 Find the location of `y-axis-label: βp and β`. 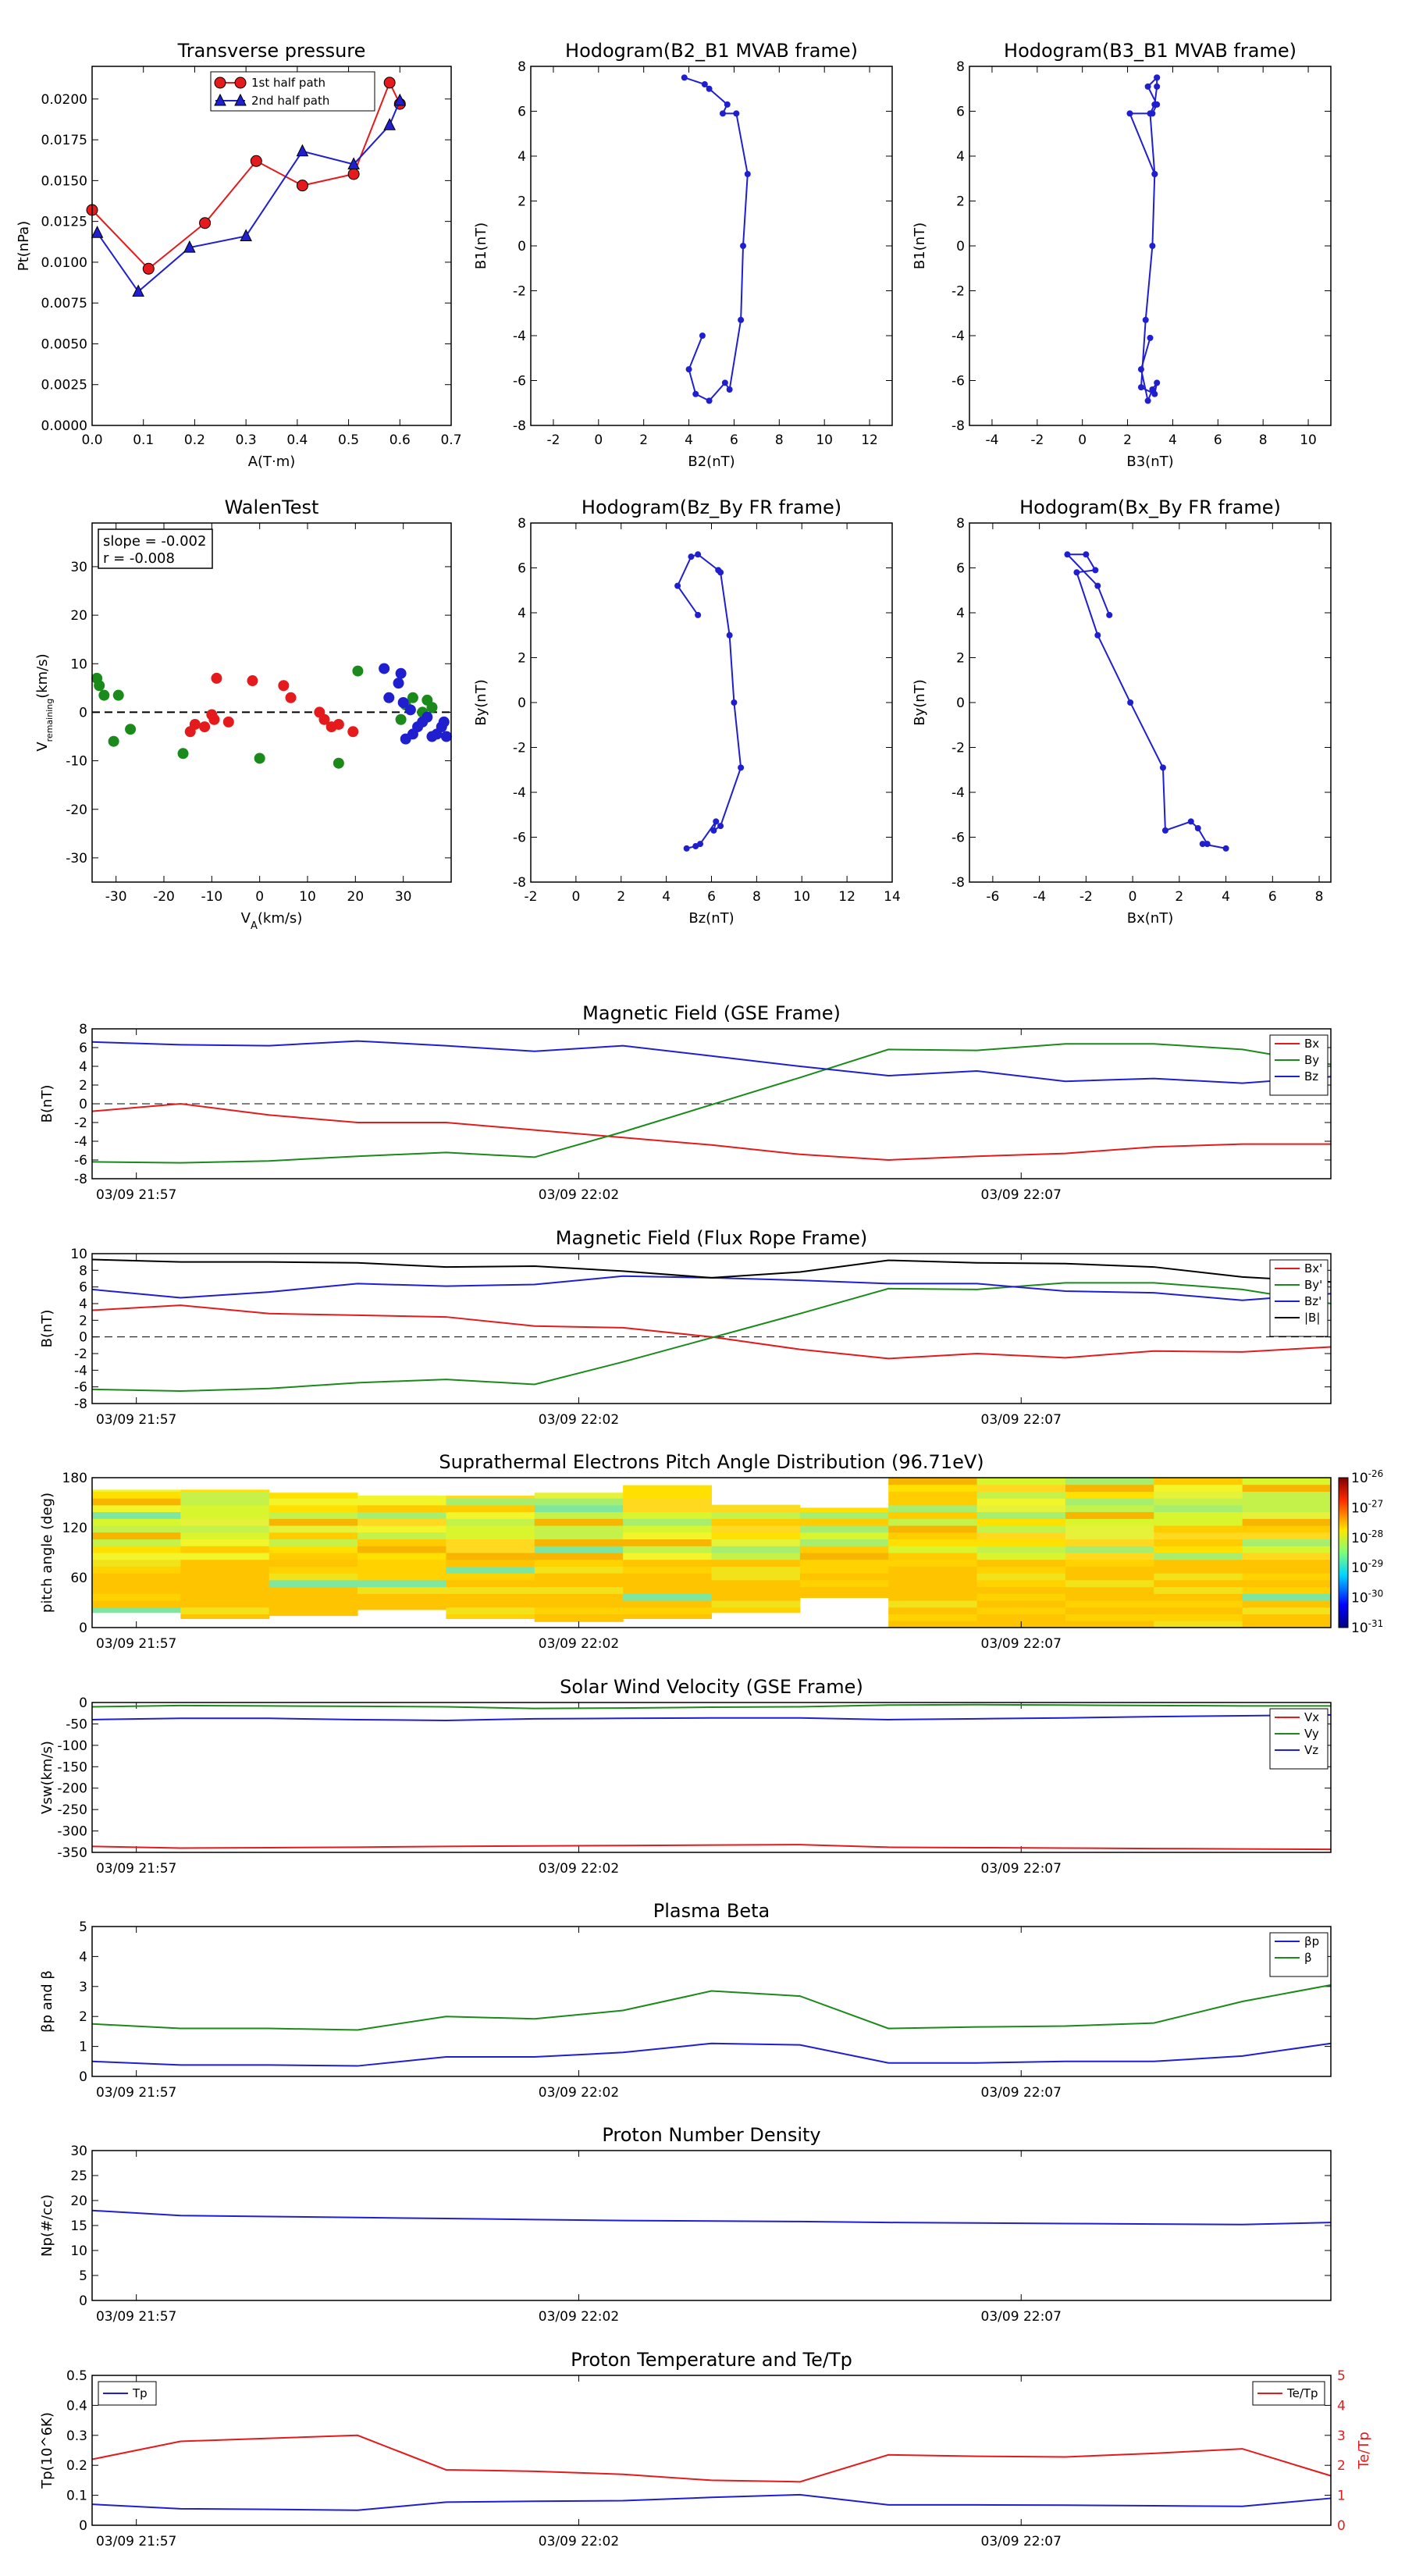

y-axis-label: βp and β is located at coordinates (47, 2001).